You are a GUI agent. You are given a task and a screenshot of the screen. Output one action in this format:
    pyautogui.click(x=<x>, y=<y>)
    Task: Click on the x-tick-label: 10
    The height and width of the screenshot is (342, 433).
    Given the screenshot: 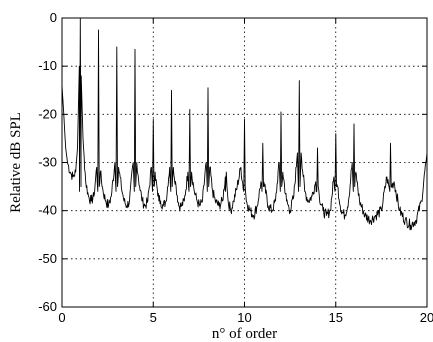 What is the action you would take?
    pyautogui.click(x=244, y=317)
    